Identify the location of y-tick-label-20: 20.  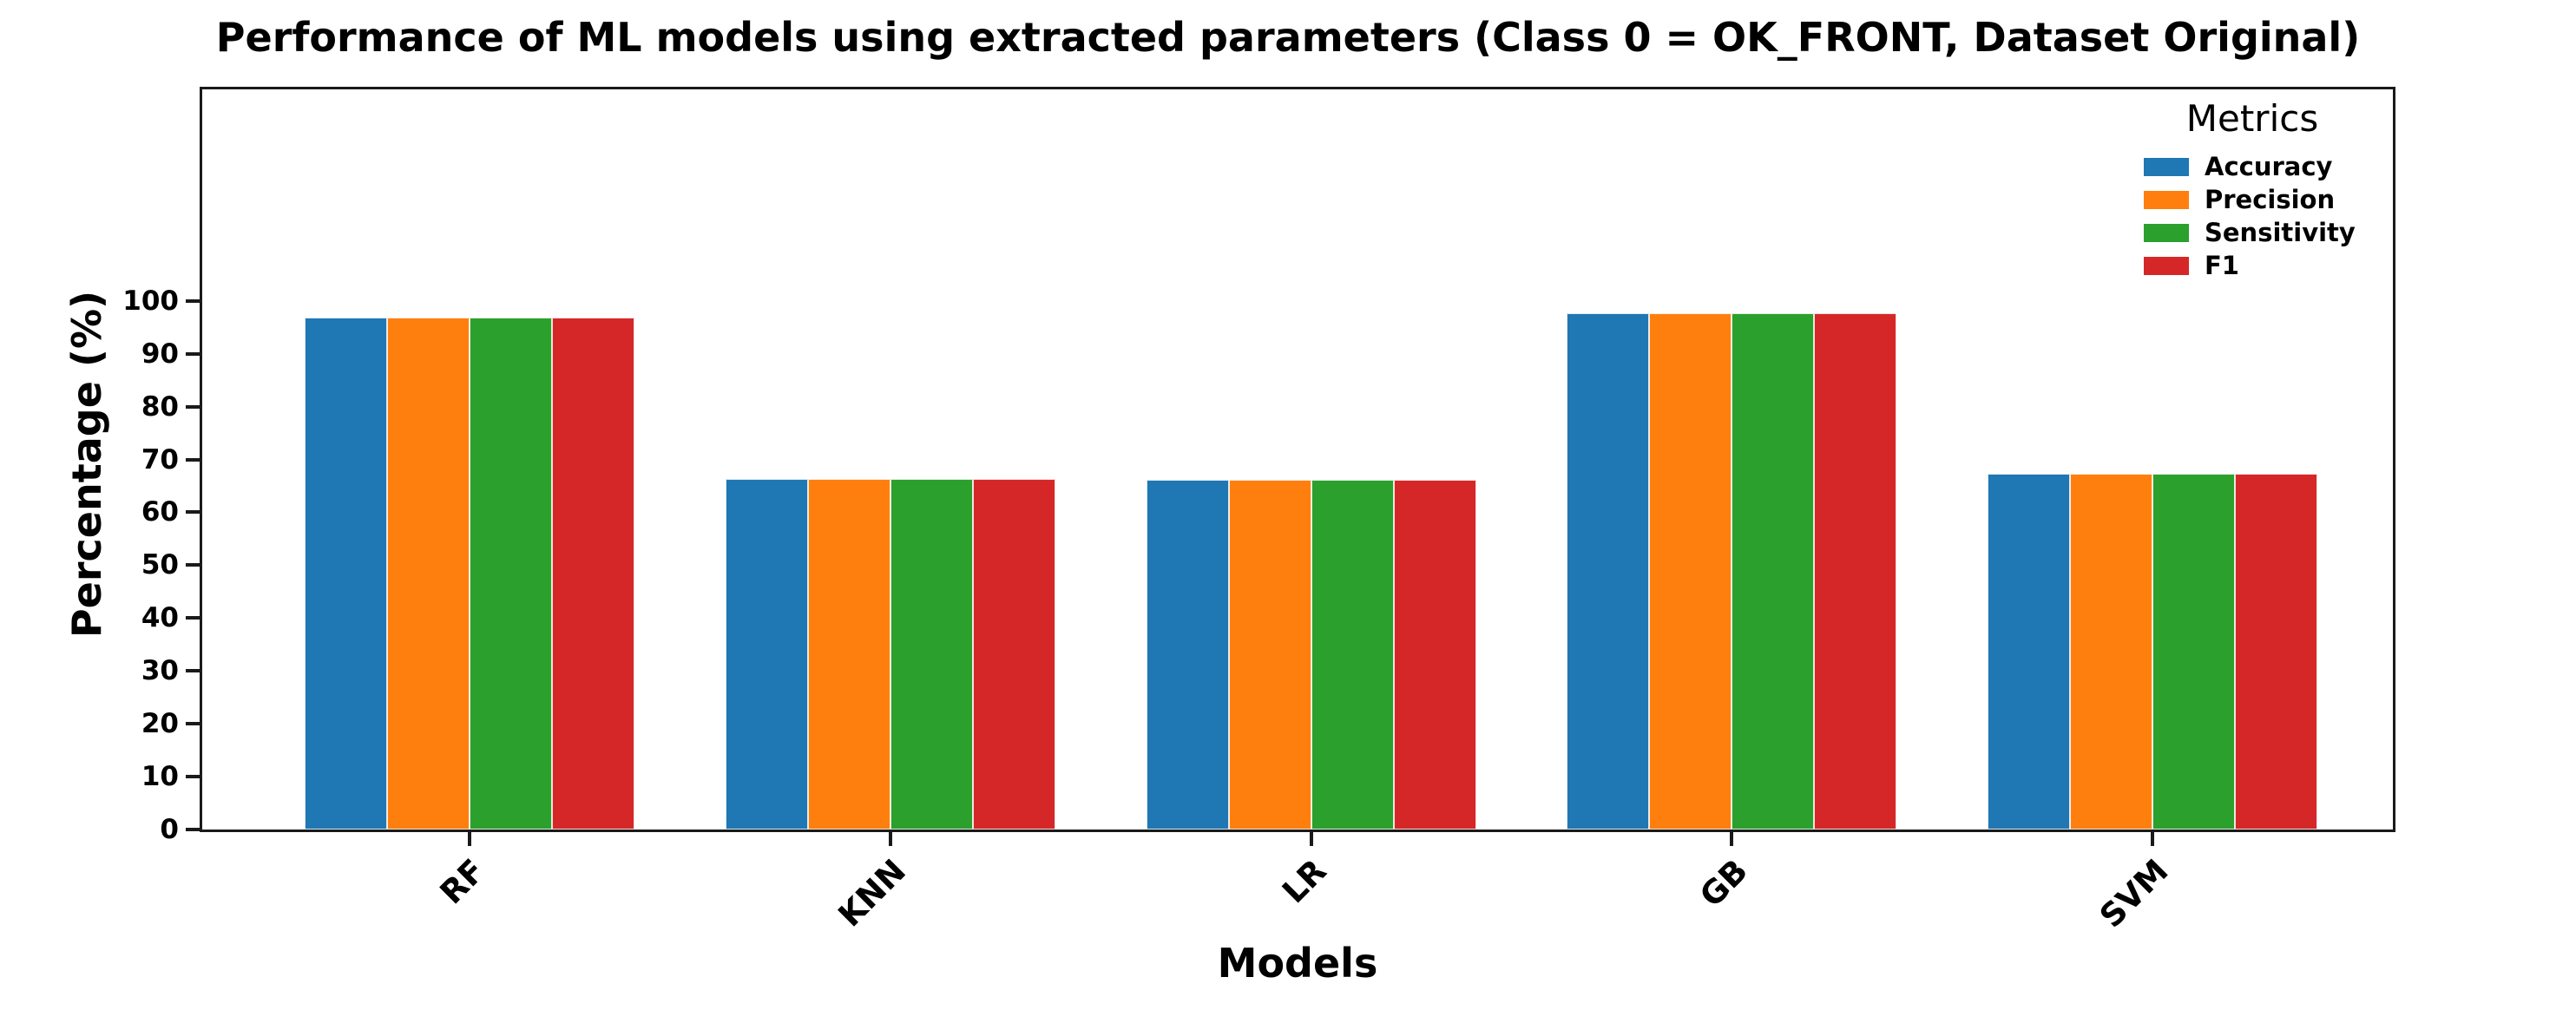
(160, 724).